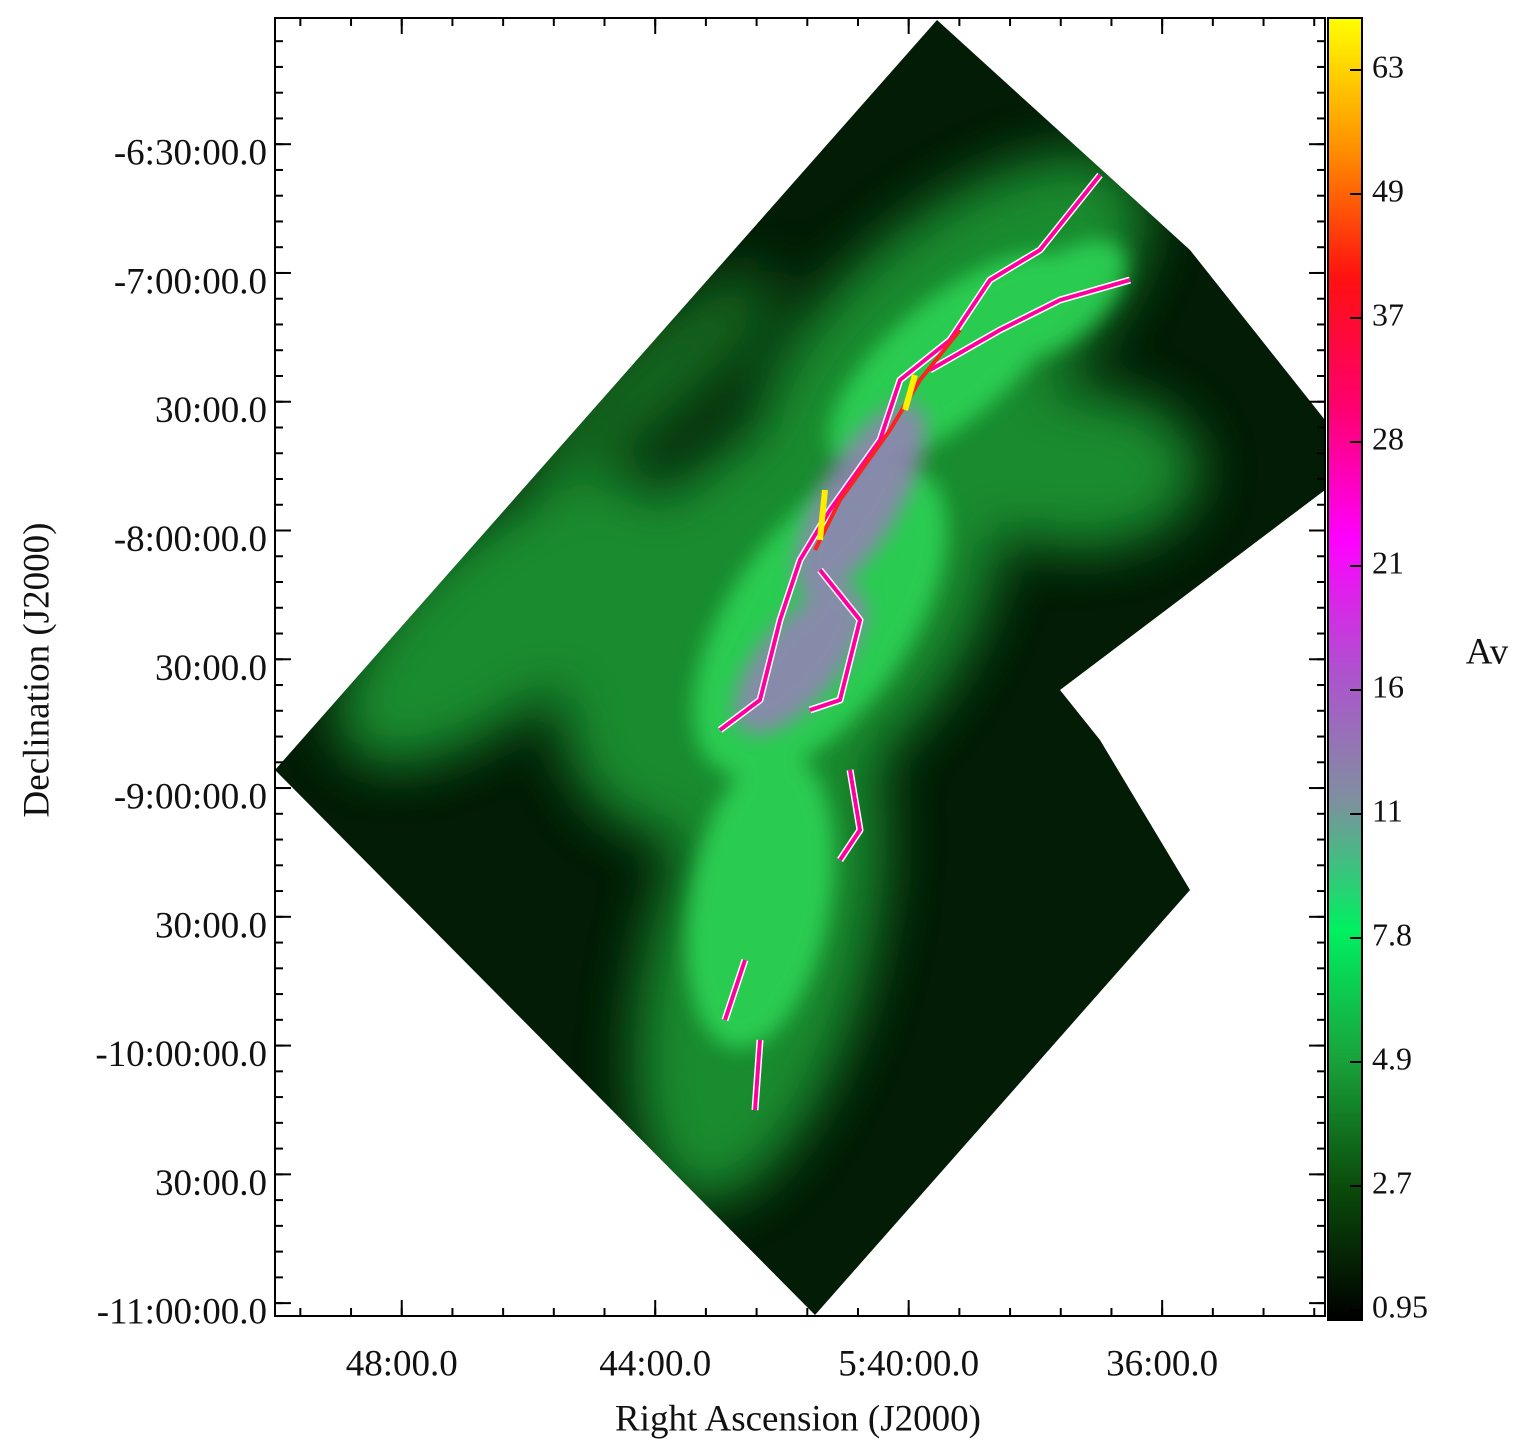  Describe the element at coordinates (1392, 1058) in the screenshot. I see `colorbar-tick-label: 4.9` at that location.